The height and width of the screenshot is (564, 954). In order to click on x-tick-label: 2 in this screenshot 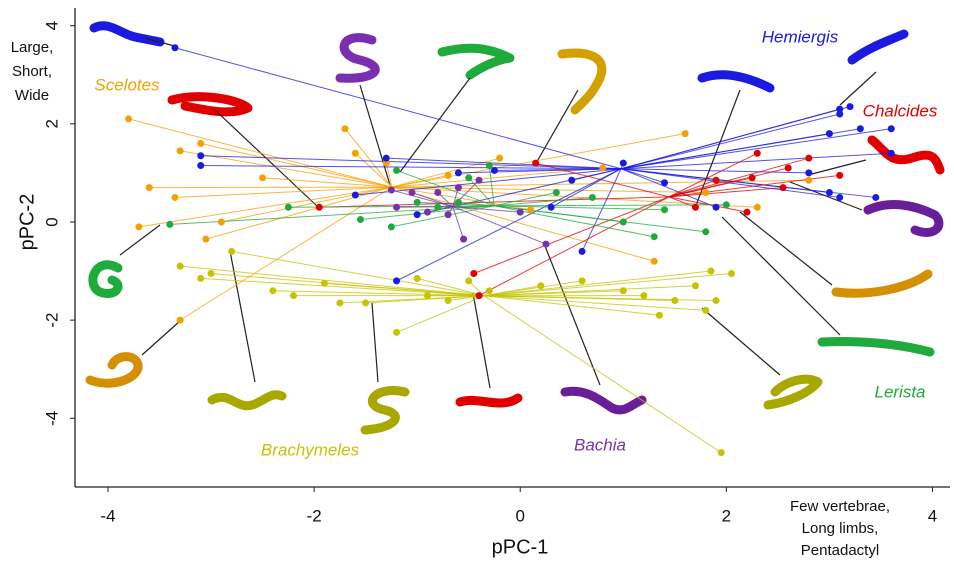, I will do `click(726, 515)`.